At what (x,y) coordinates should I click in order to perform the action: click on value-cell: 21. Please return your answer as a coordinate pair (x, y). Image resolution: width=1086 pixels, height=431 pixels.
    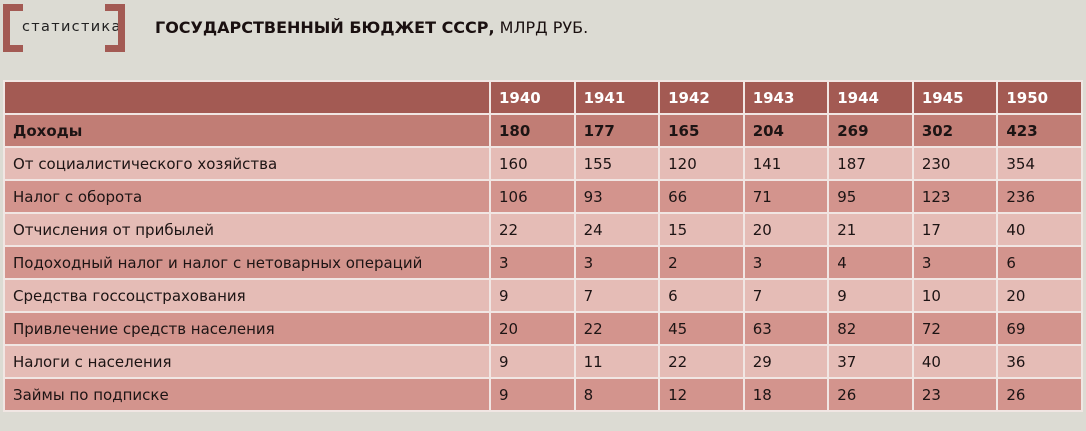
    Looking at the image, I should click on (870, 229).